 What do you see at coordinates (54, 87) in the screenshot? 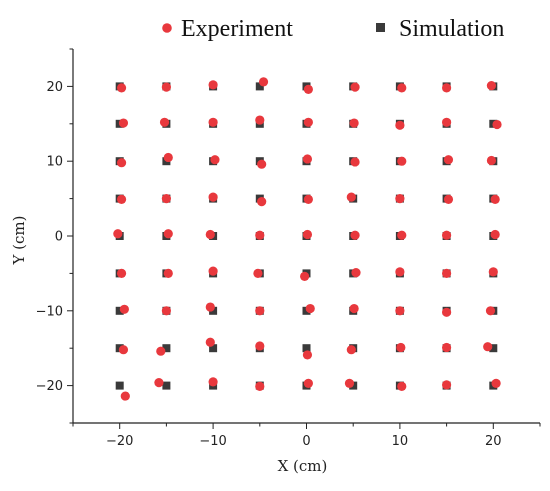
I see `y-tick-label: 20` at bounding box center [54, 87].